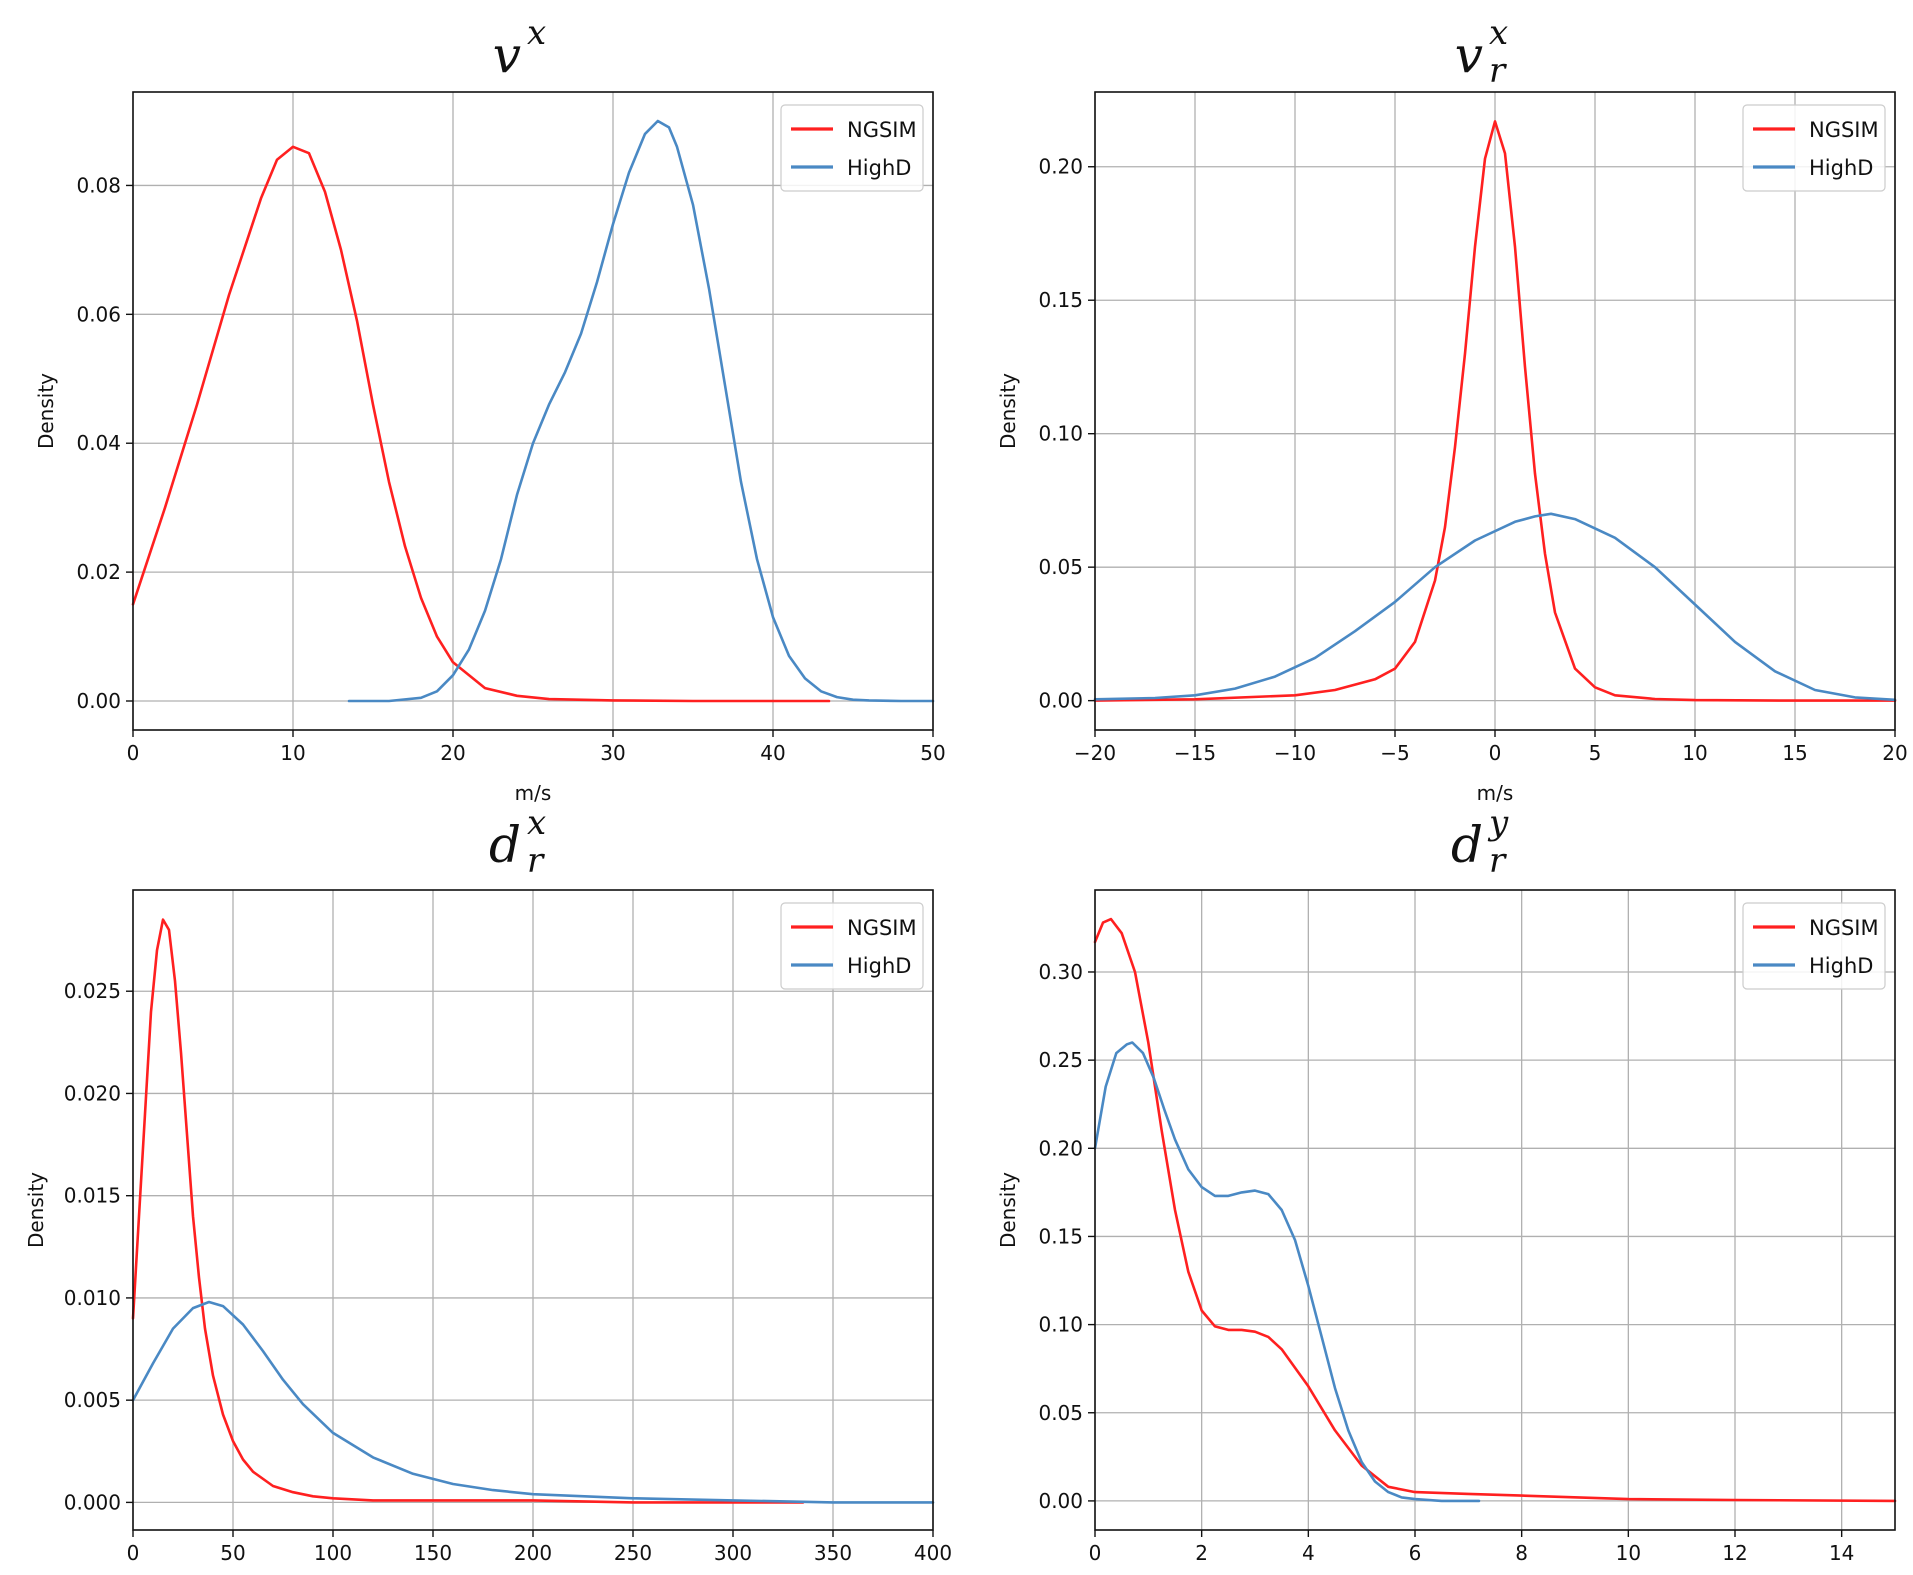 This screenshot has width=1913, height=1575. Describe the element at coordinates (833, 1553) in the screenshot. I see `x-tick-label: 350` at that location.